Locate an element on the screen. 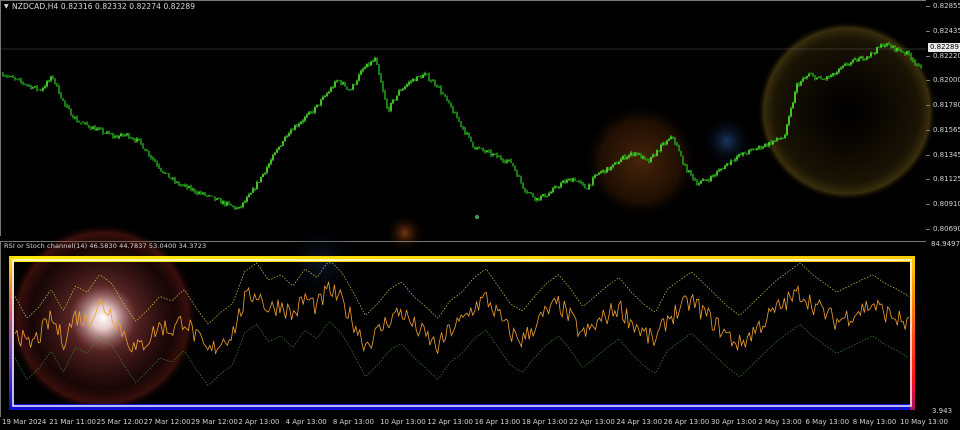 Image resolution: width=960 pixels, height=430 pixels. time-axis-label: 8 Apr 13:00 is located at coordinates (353, 422).